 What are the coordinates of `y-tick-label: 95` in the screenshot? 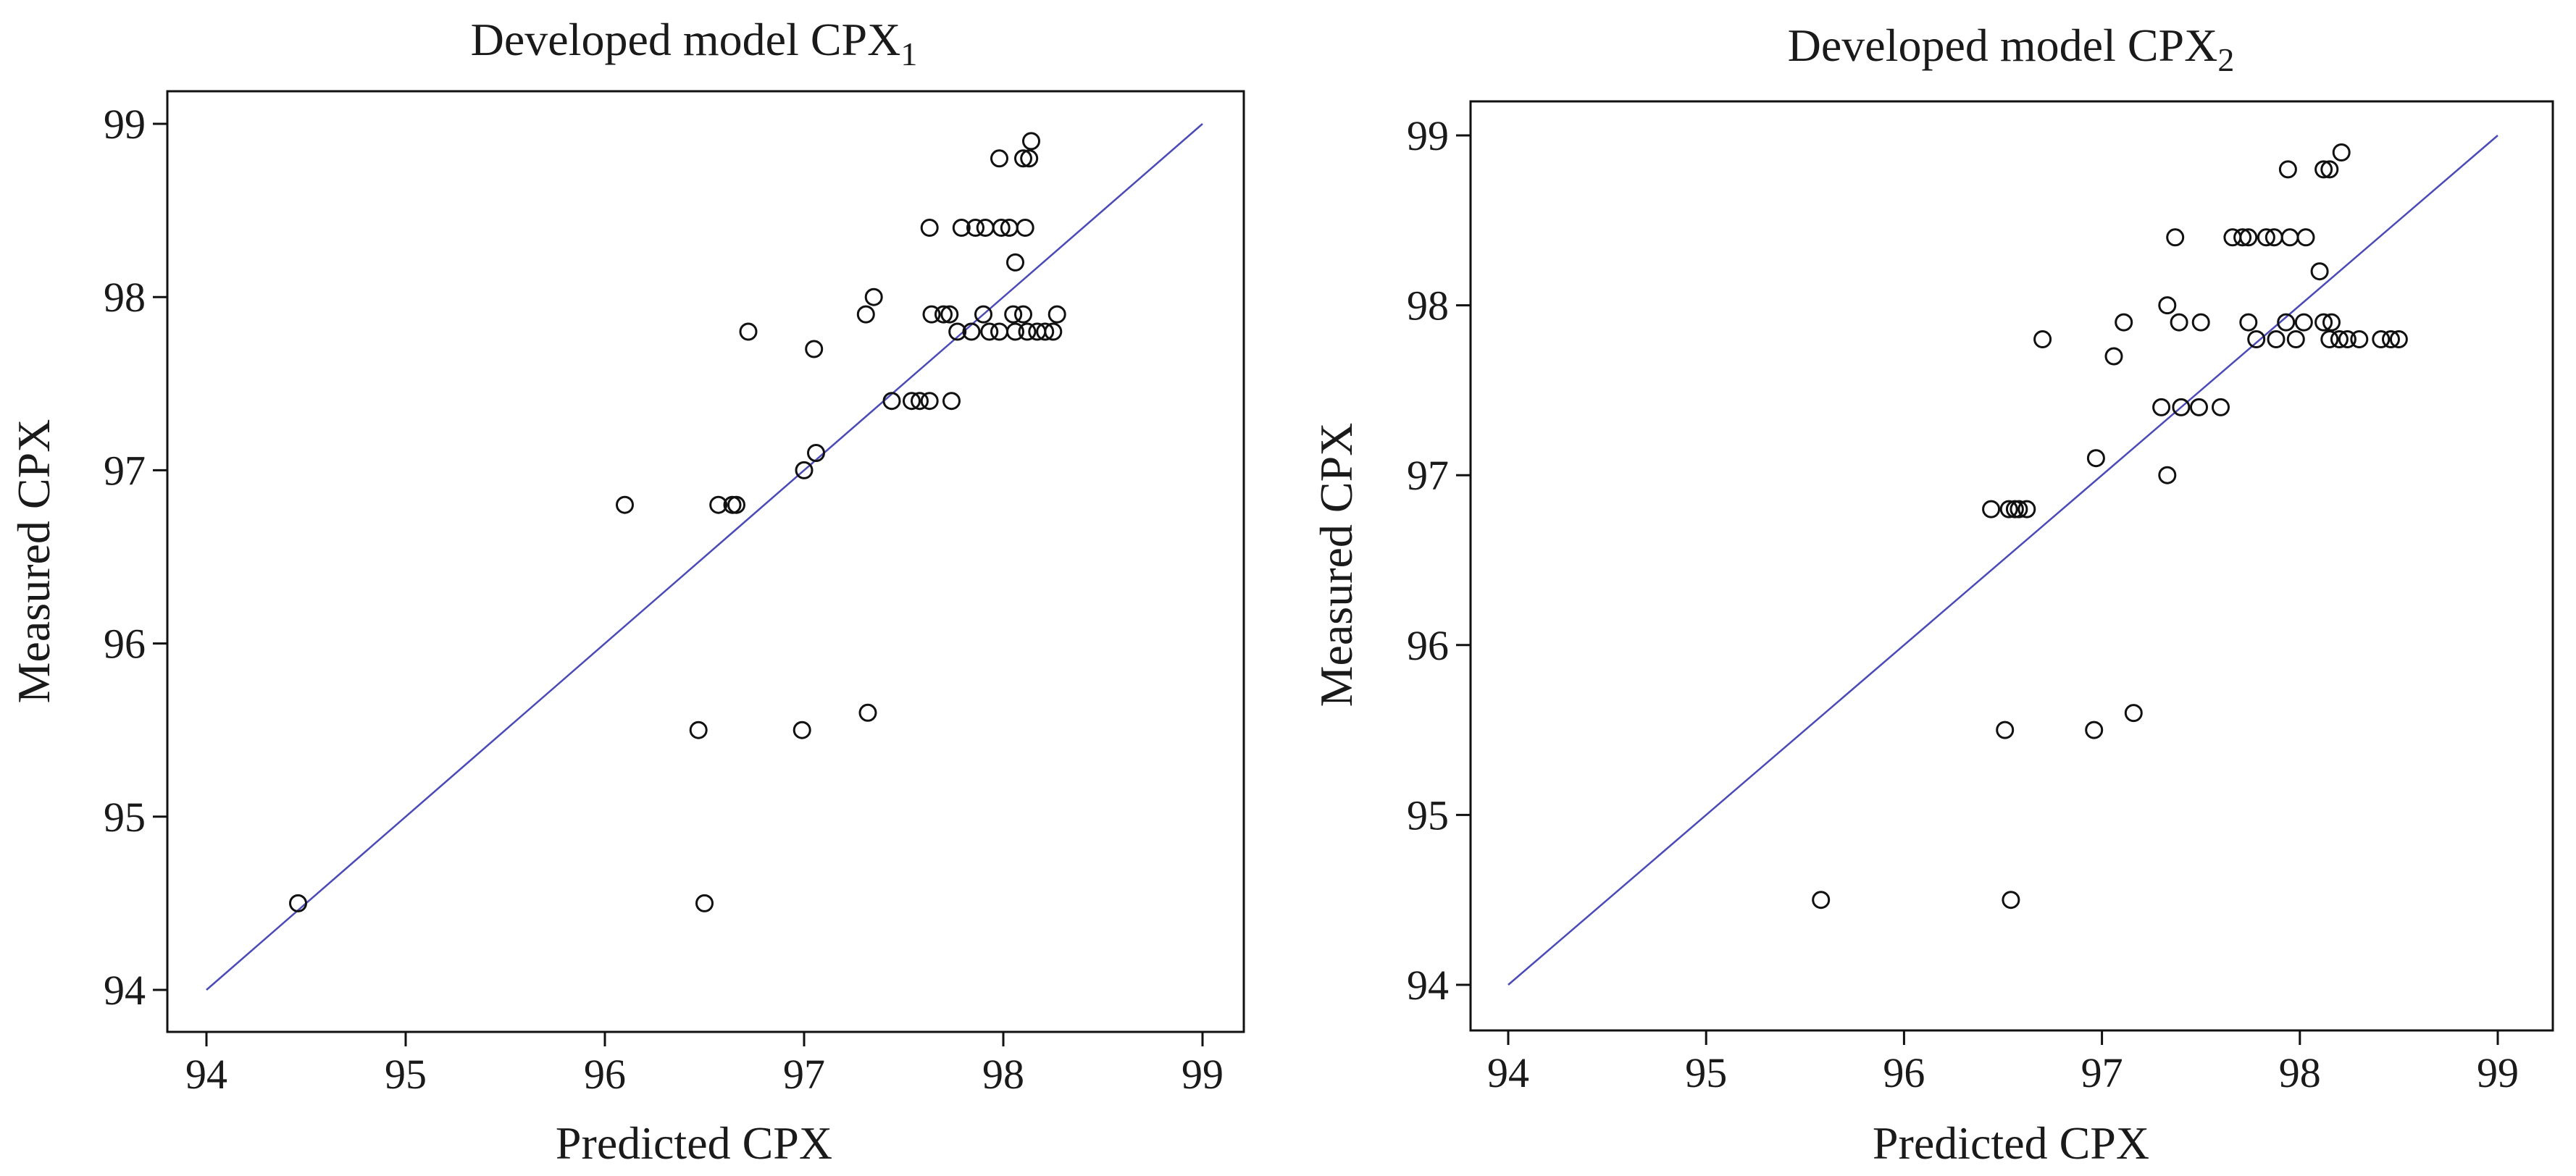 It's located at (125, 817).